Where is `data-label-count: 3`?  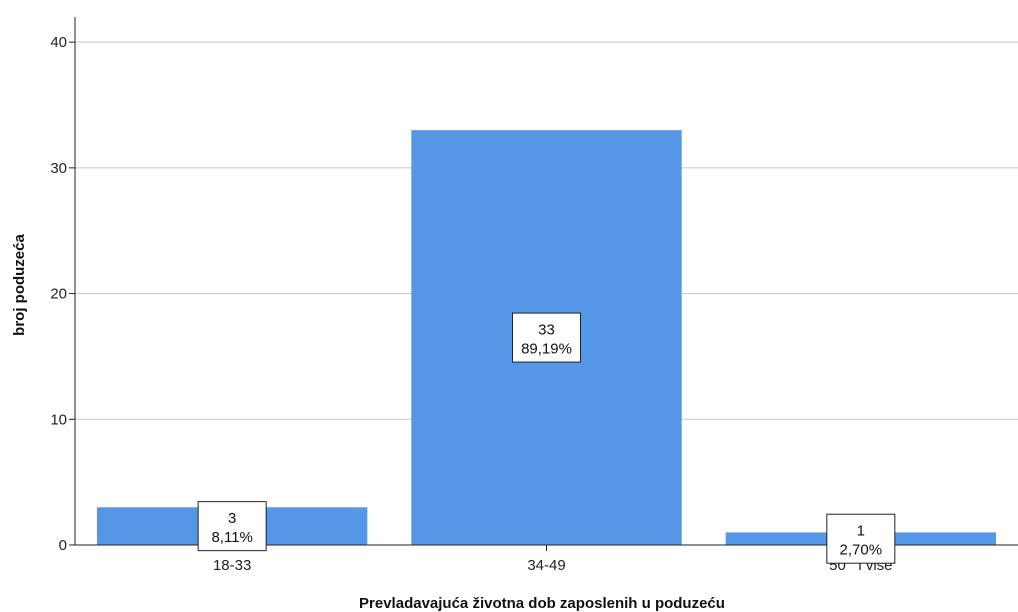
data-label-count: 3 is located at coordinates (232, 518).